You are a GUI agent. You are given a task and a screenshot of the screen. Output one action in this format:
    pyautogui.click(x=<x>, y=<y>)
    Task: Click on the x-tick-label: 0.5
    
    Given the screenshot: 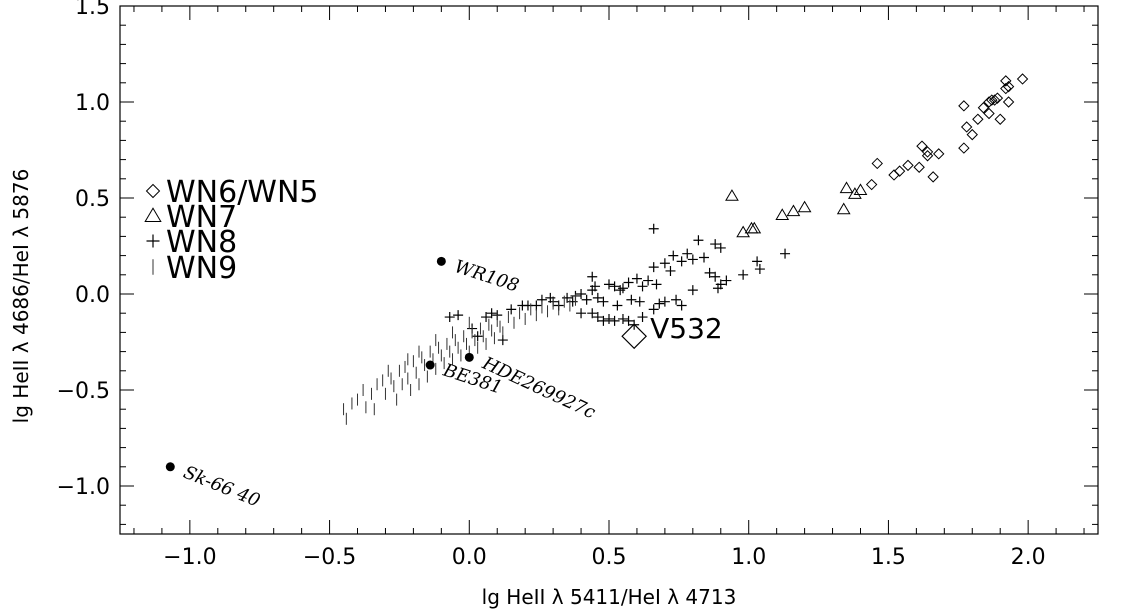 What is the action you would take?
    pyautogui.click(x=609, y=557)
    